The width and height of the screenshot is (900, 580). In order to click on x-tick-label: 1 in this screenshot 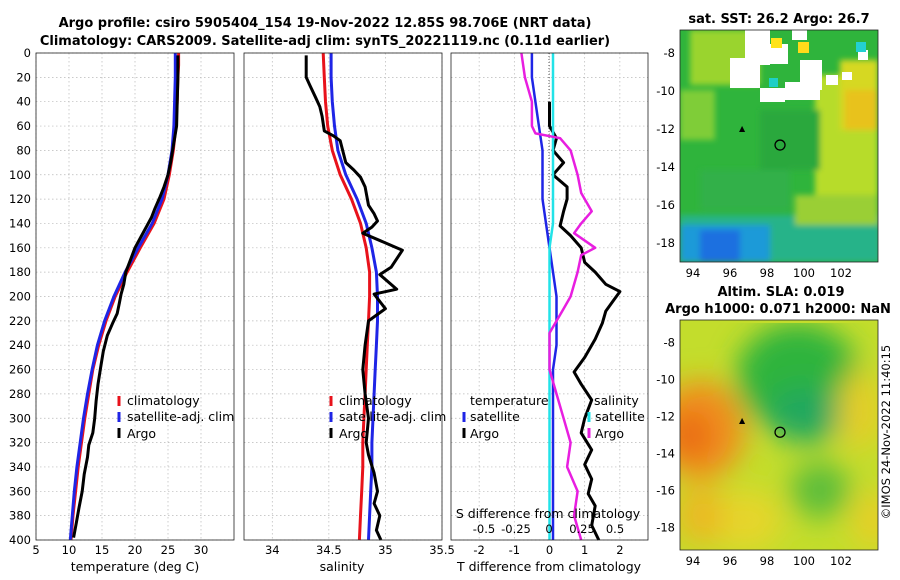, I will do `click(584, 550)`.